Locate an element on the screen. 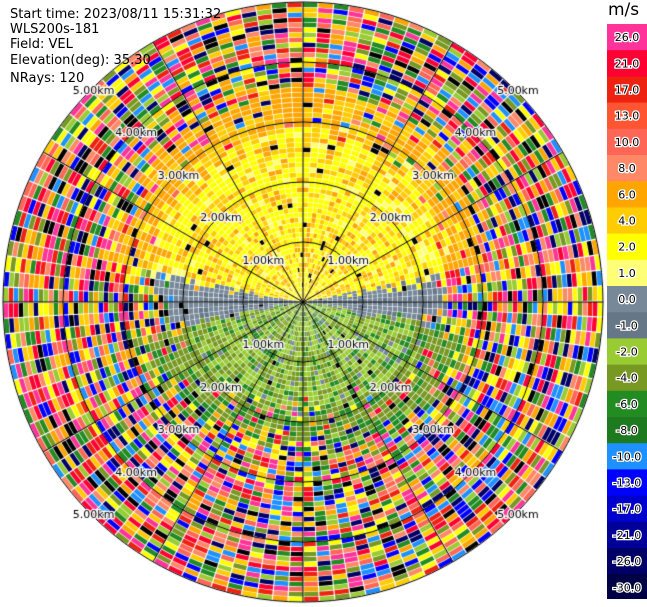 The height and width of the screenshot is (607, 647). colorbar-tick-label: 6.0 is located at coordinates (627, 194).